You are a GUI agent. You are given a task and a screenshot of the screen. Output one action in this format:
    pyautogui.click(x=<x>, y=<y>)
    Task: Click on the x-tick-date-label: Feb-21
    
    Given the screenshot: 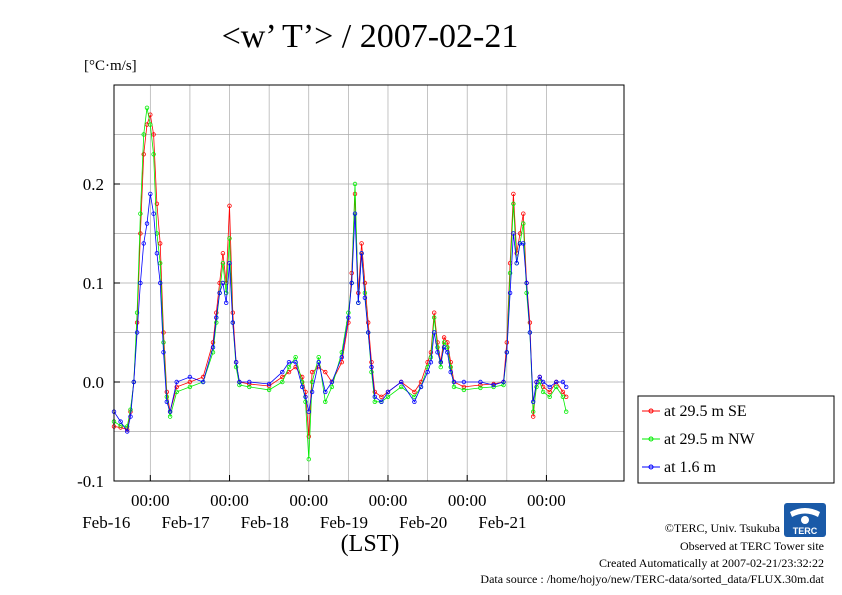 What is the action you would take?
    pyautogui.click(x=502, y=522)
    